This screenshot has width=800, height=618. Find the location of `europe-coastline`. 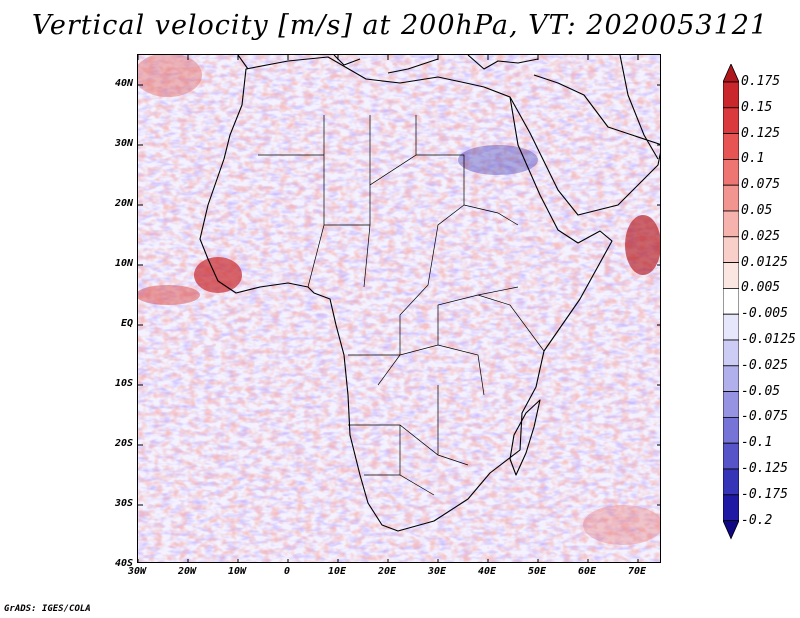

europe-coastline is located at coordinates (388, 64).